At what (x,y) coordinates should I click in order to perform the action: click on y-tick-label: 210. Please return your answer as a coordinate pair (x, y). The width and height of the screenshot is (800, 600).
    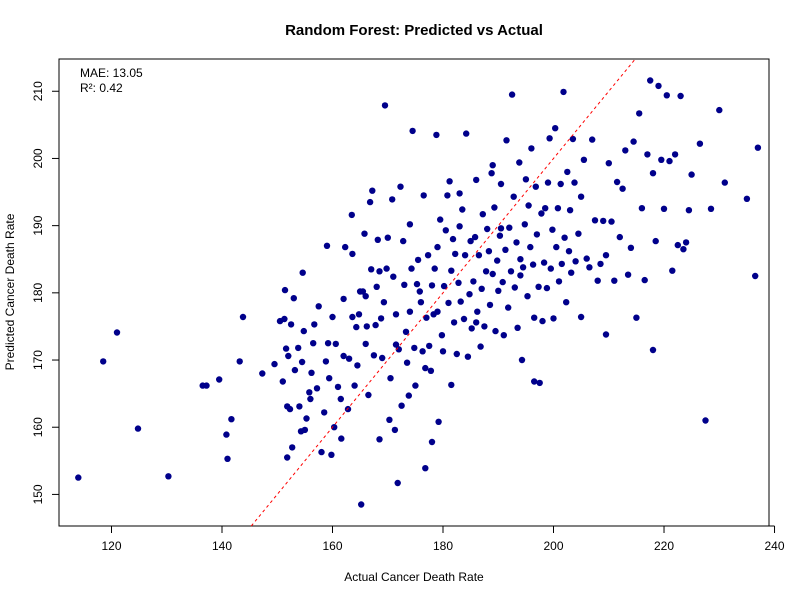
    Looking at the image, I should click on (38, 91).